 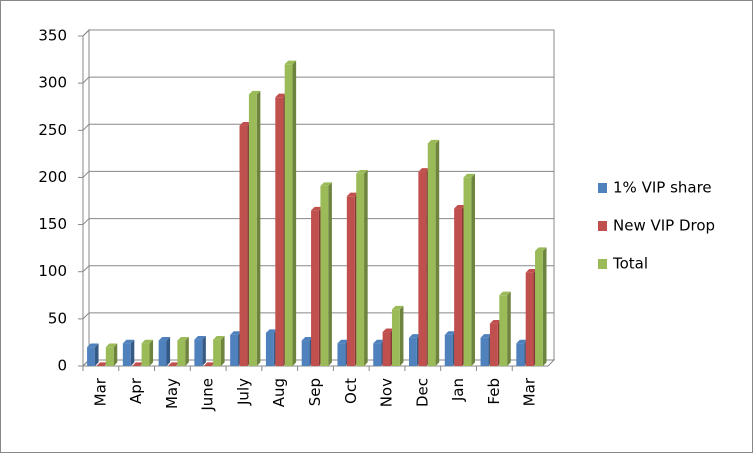 What do you see at coordinates (208, 395) in the screenshot?
I see `x-tick-label: June` at bounding box center [208, 395].